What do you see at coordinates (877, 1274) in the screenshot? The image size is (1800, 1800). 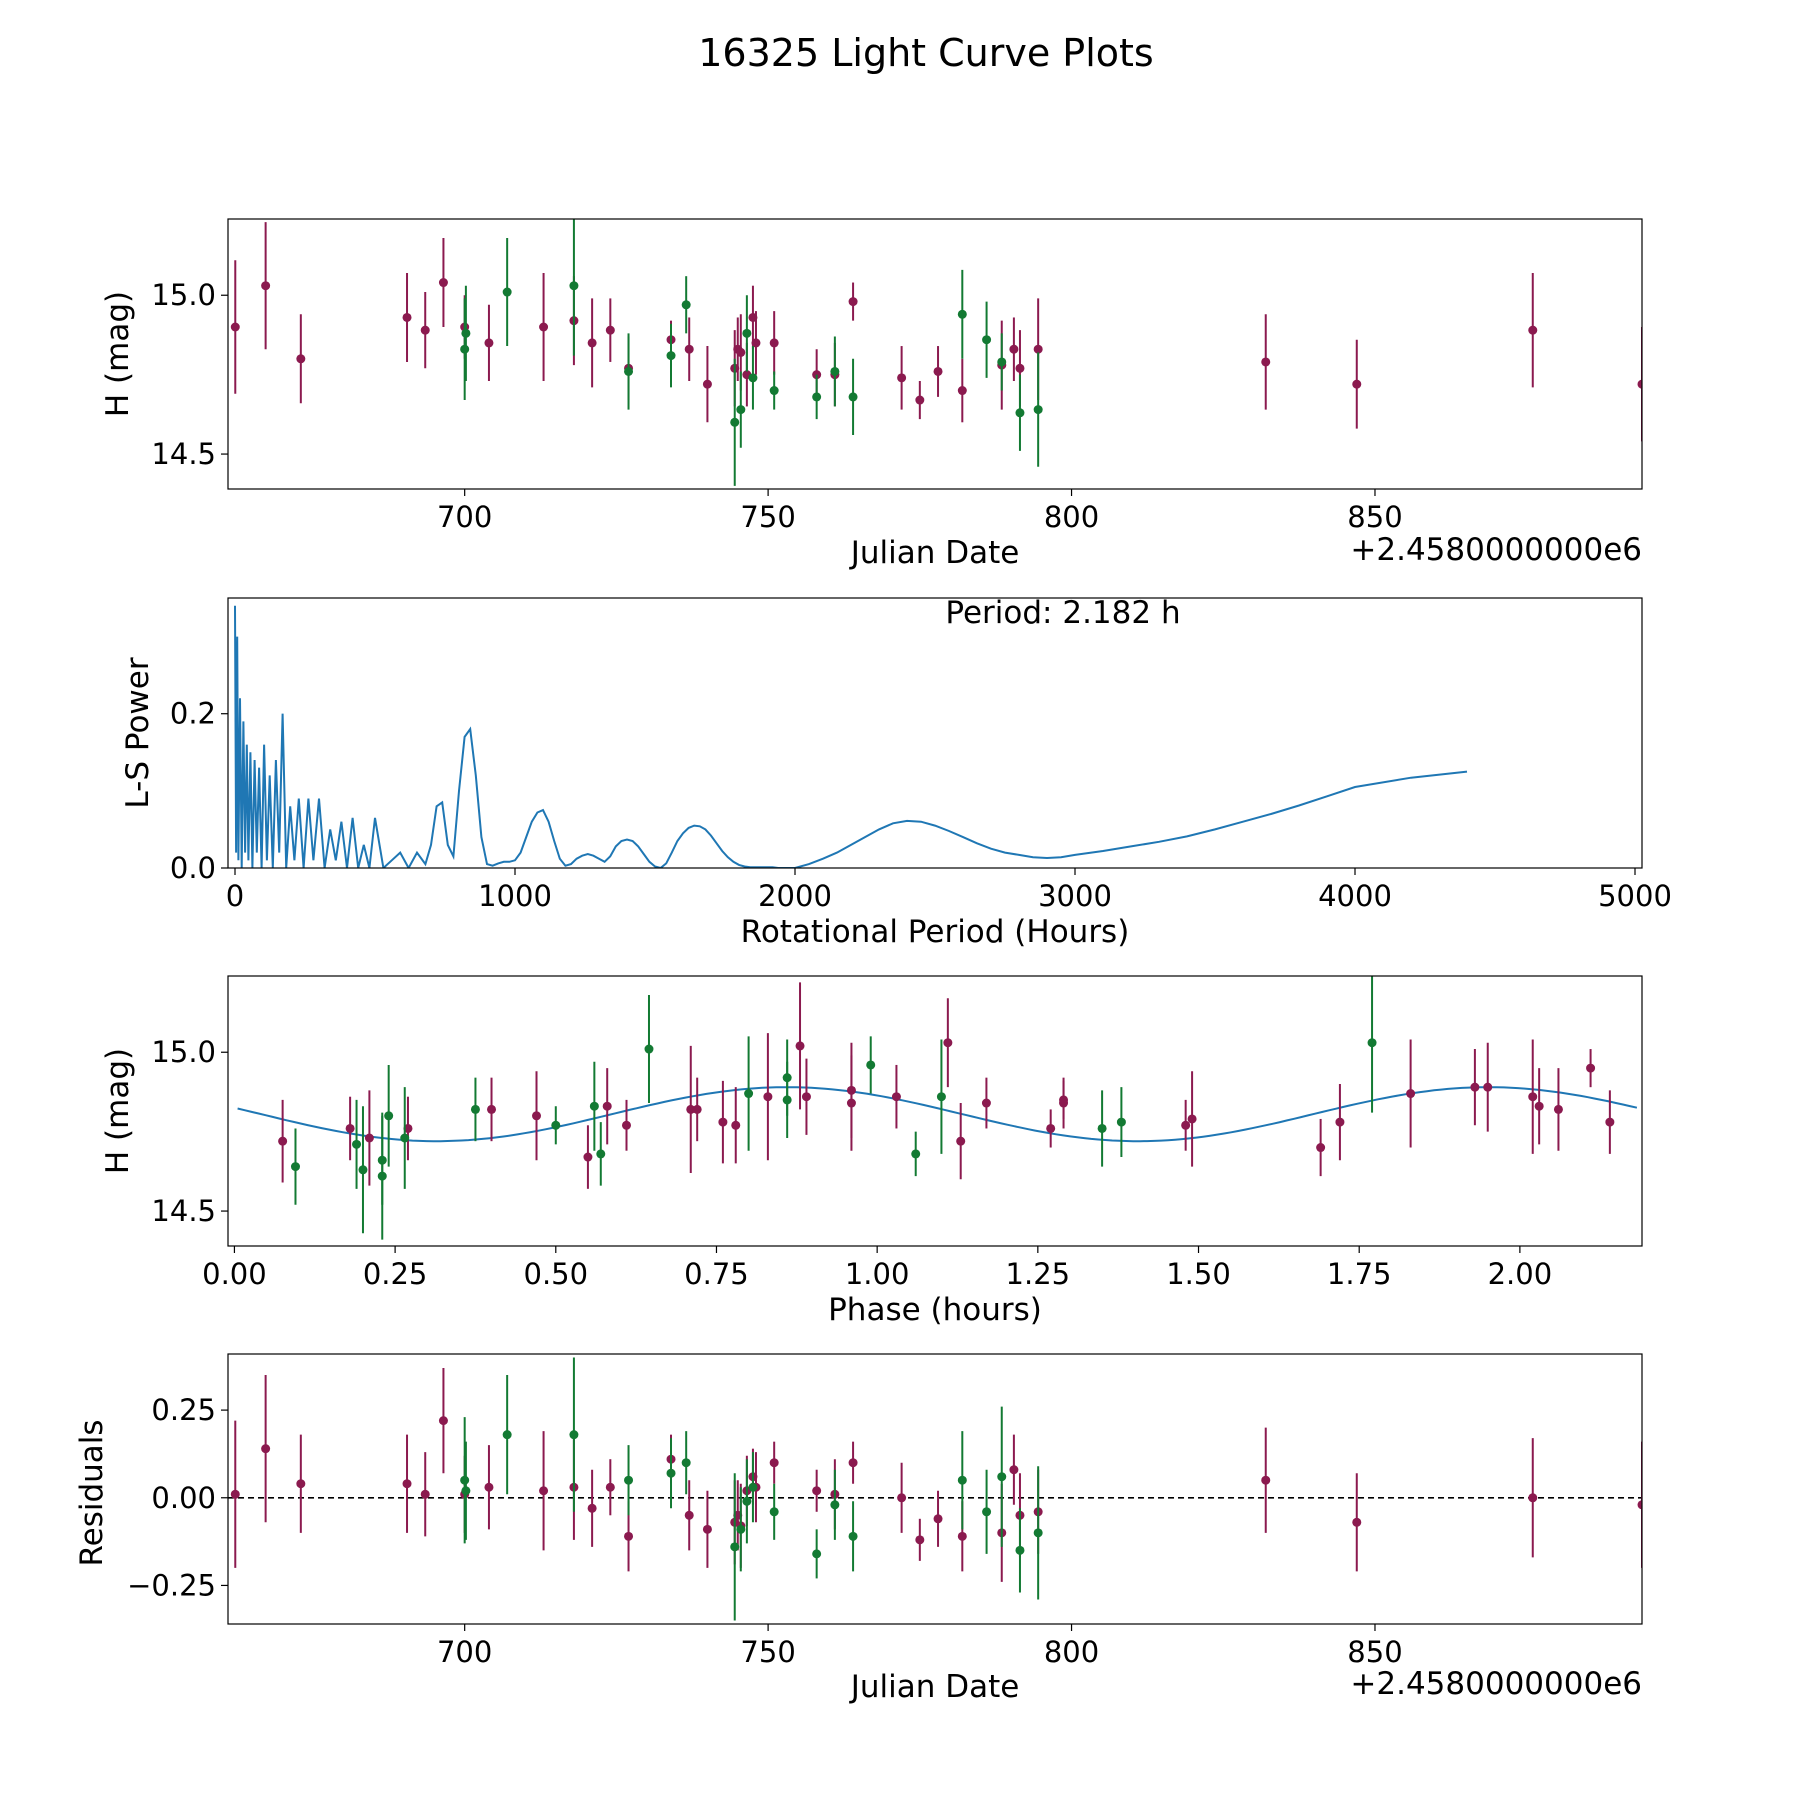 I see `phased-xtick-label: 1.00` at bounding box center [877, 1274].